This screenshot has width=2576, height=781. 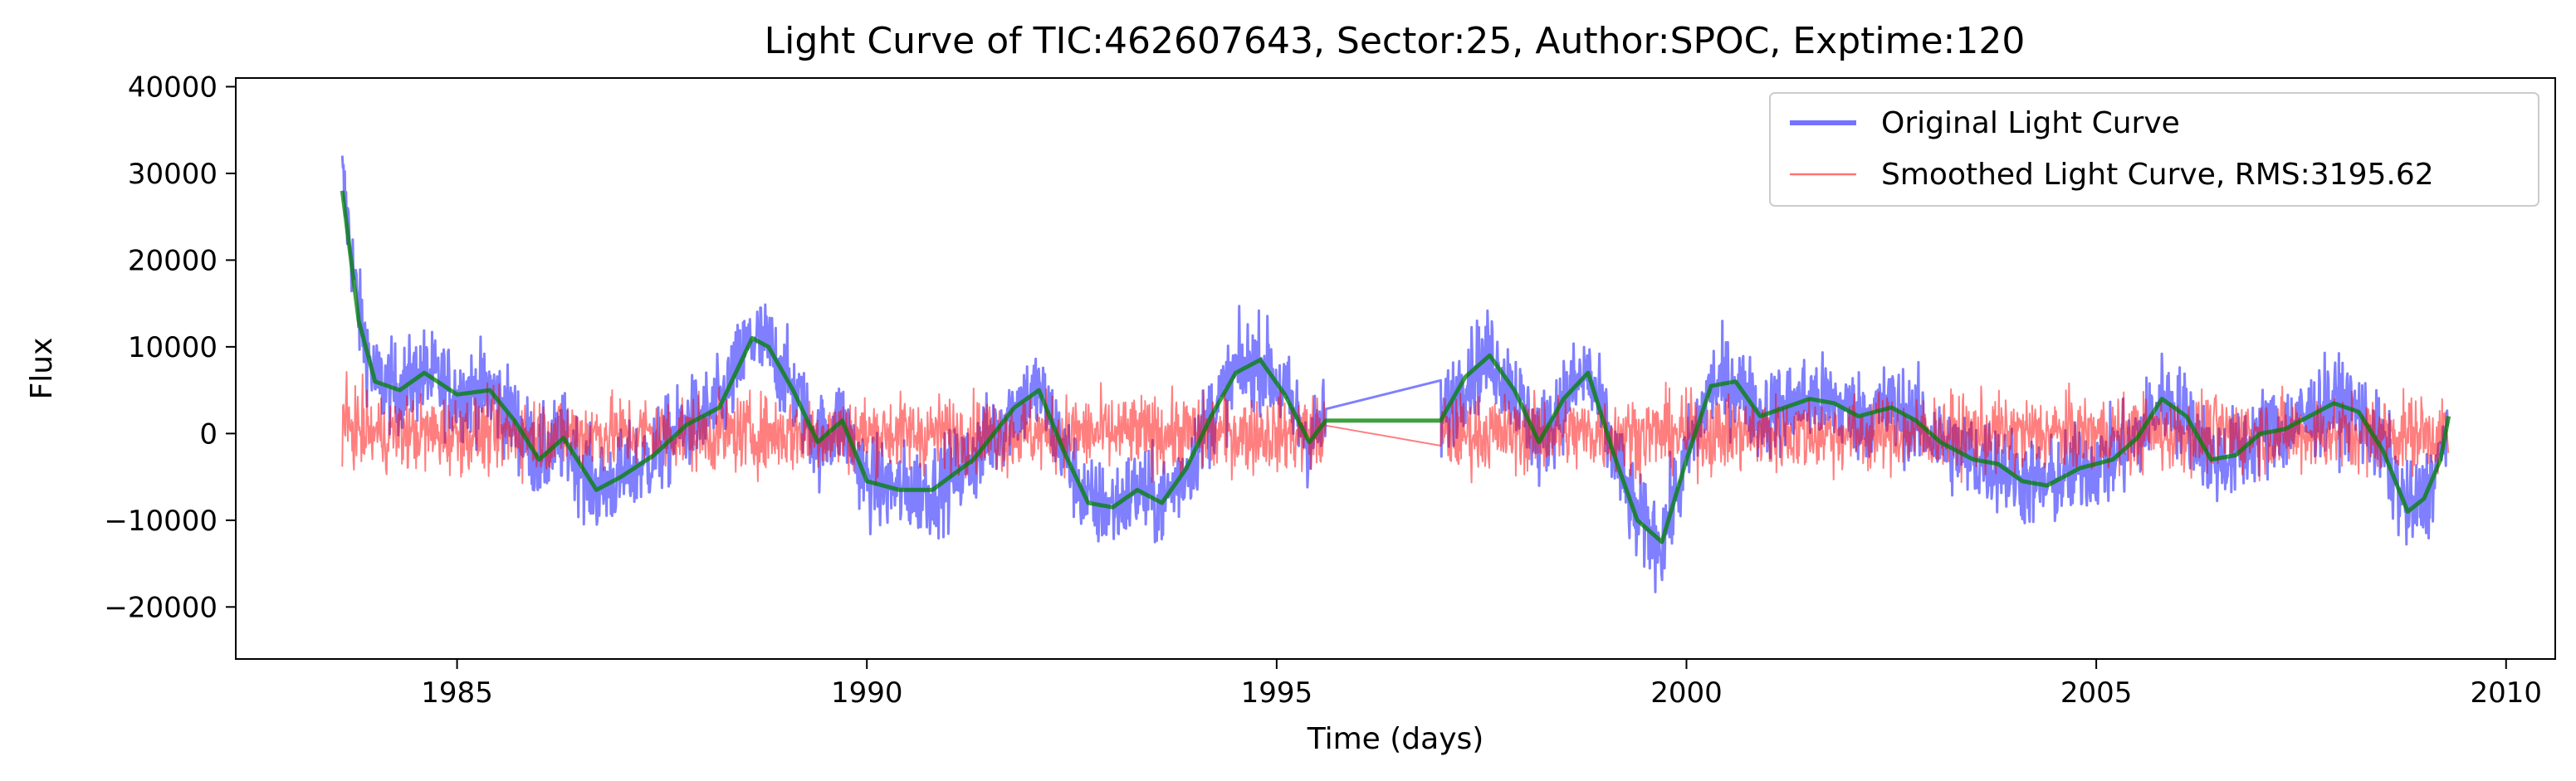 What do you see at coordinates (42, 369) in the screenshot?
I see `y-axis-label: Flux` at bounding box center [42, 369].